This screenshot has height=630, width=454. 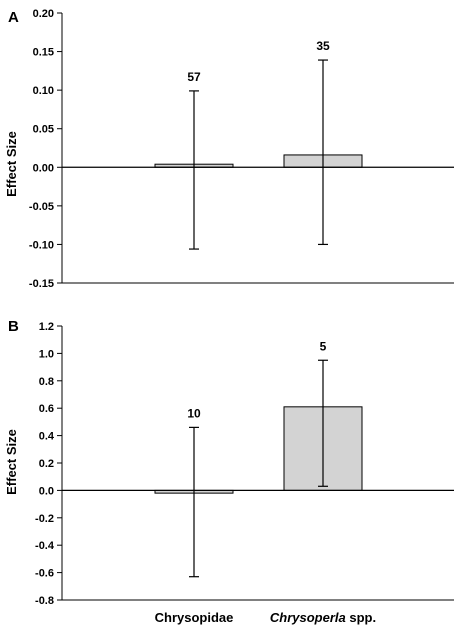 I want to click on x-category-chrysopidae: Chrysopidae, so click(x=194, y=617).